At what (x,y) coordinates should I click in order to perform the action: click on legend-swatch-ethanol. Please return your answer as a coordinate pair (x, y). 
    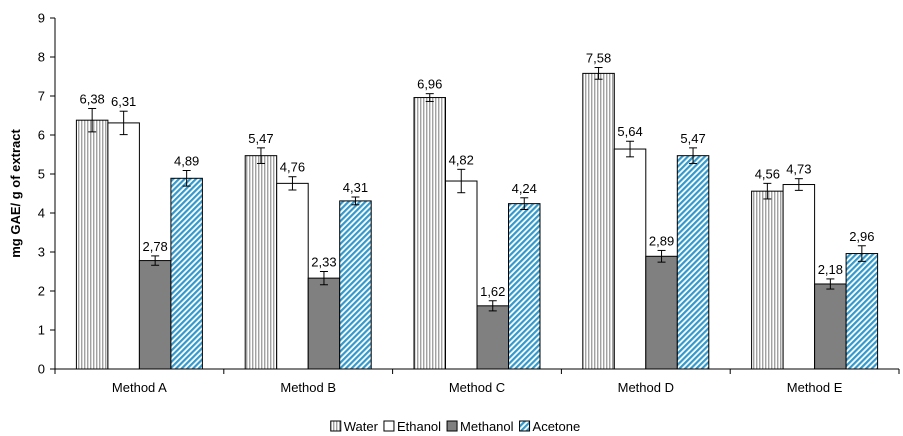
    Looking at the image, I should click on (389, 426).